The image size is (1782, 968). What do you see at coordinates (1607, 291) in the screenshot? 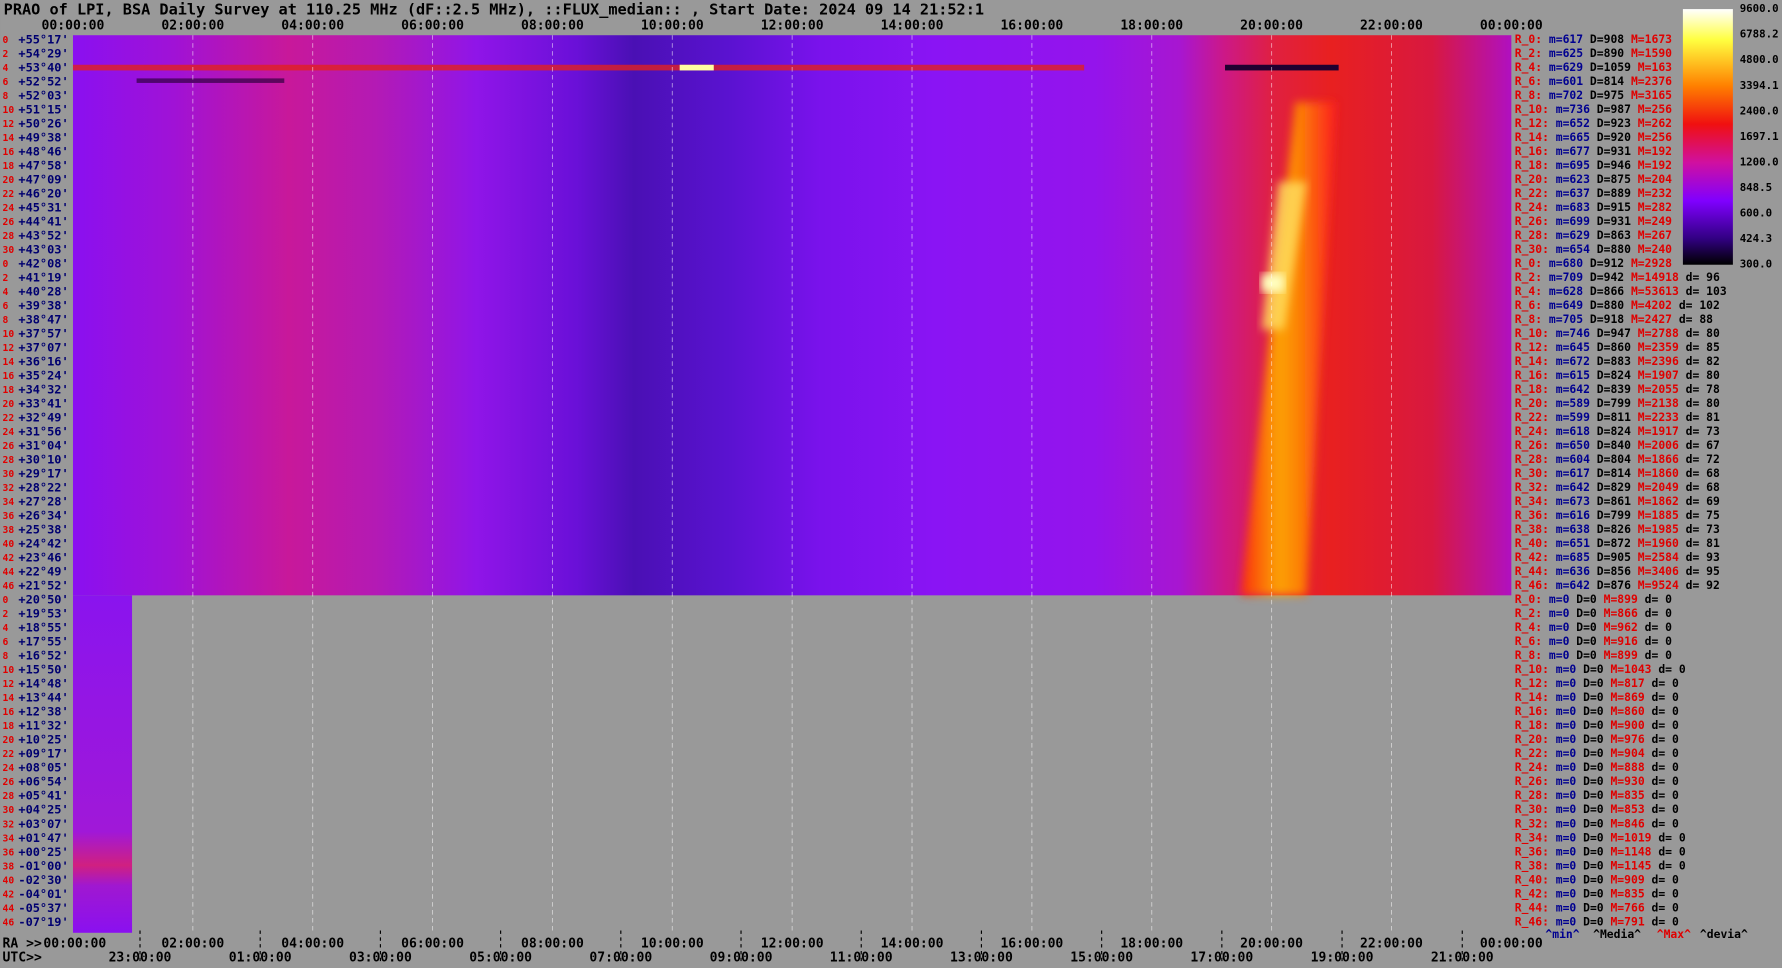
I see `stat-D: D=866` at bounding box center [1607, 291].